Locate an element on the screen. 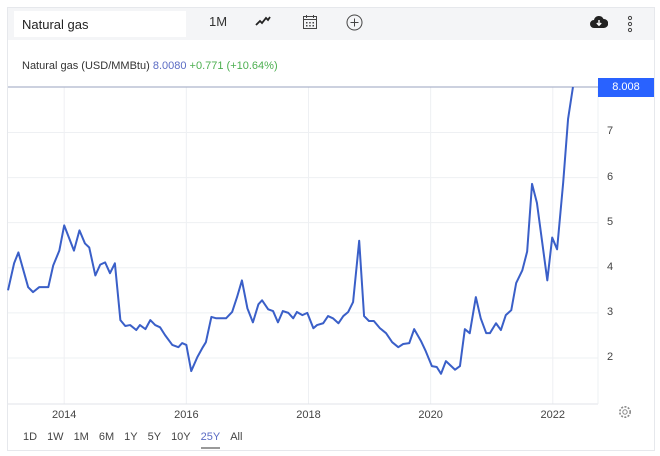 The width and height of the screenshot is (660, 456). more-vertical-icon is located at coordinates (630, 25).